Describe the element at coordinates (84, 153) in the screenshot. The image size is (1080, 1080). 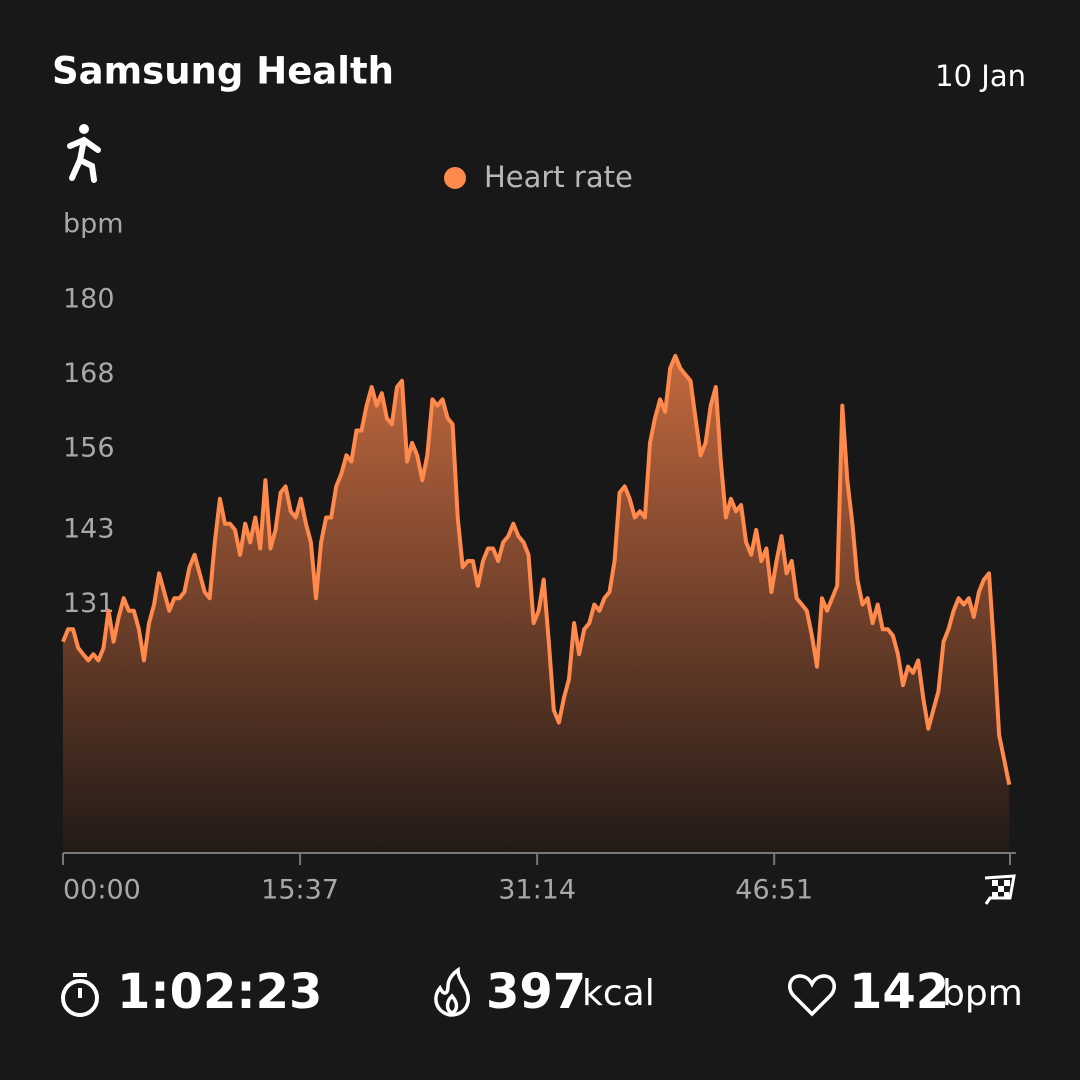
I see `walking-icon` at that location.